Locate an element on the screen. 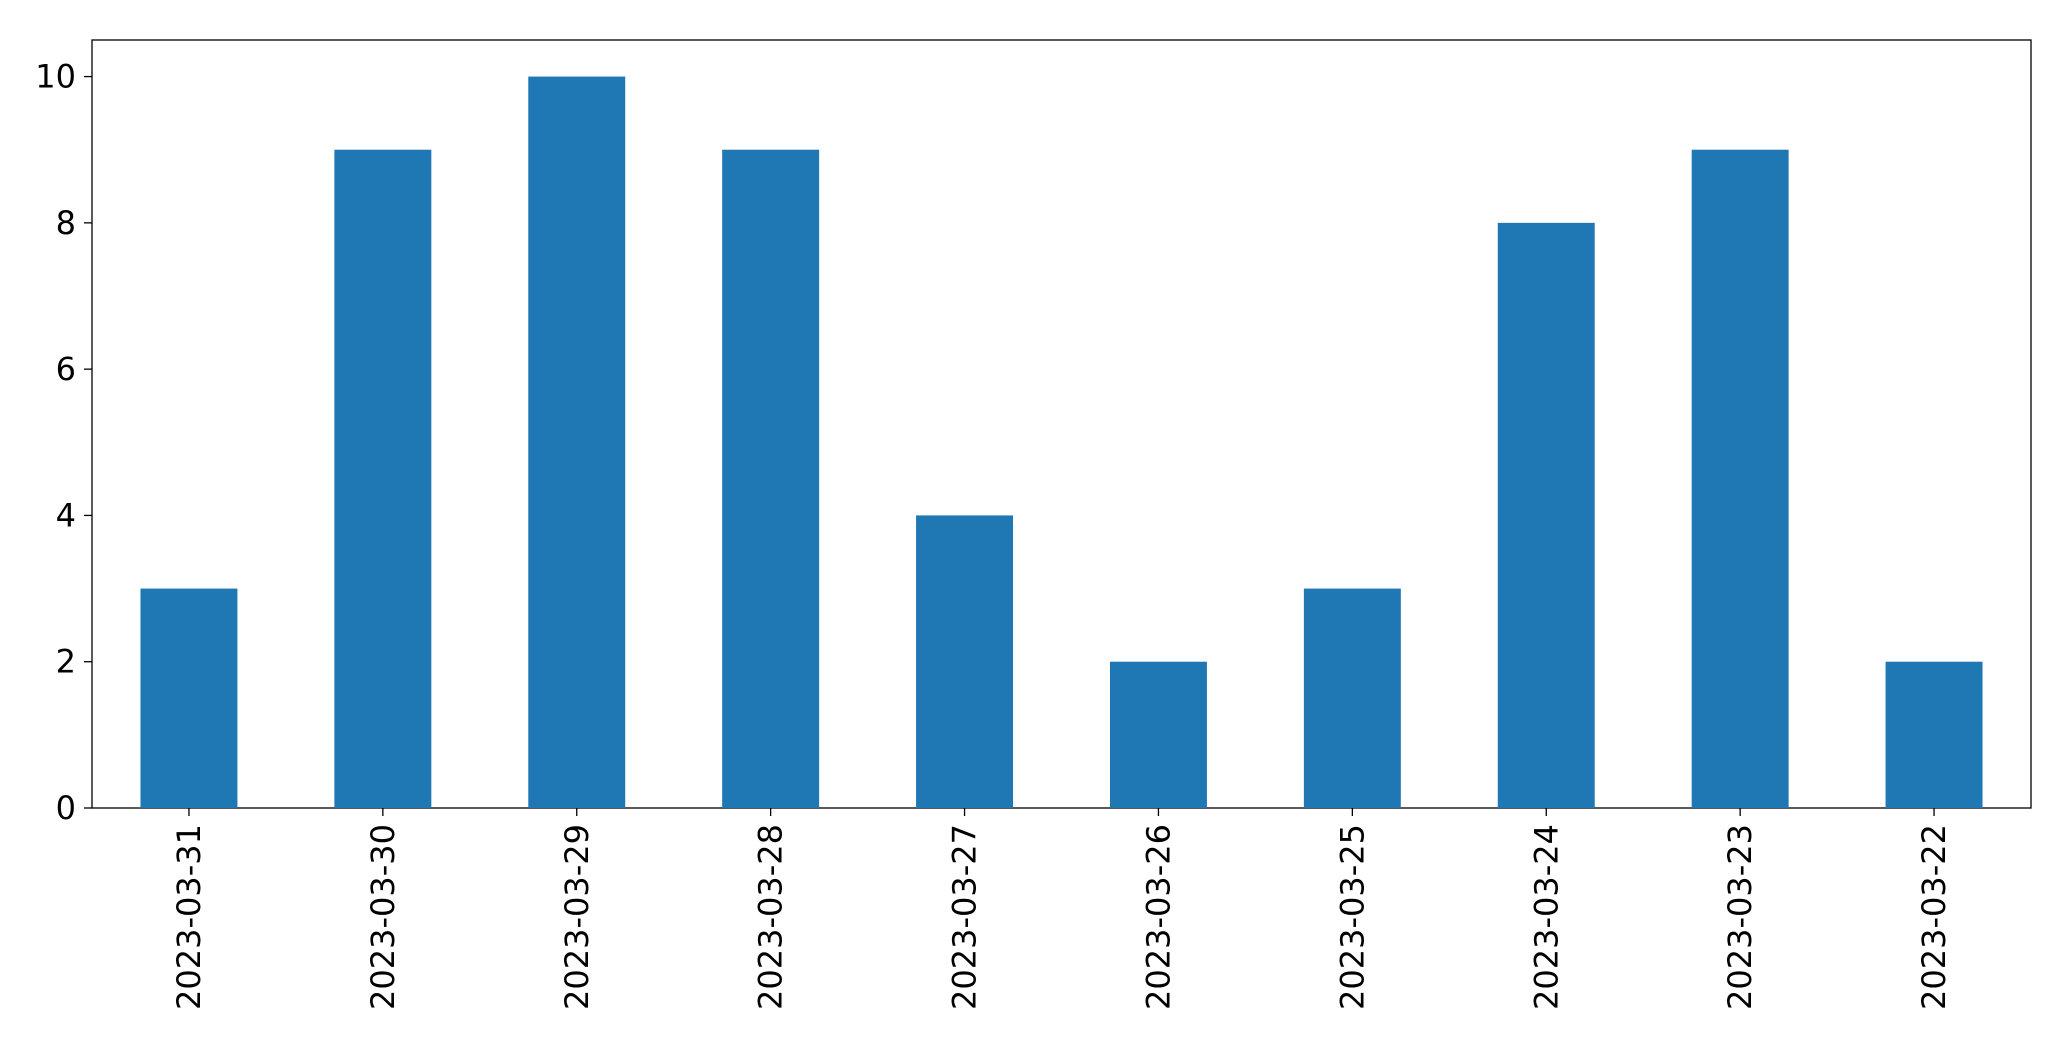 The width and height of the screenshot is (2071, 1061). y-tick-label: 8 is located at coordinates (66, 223).